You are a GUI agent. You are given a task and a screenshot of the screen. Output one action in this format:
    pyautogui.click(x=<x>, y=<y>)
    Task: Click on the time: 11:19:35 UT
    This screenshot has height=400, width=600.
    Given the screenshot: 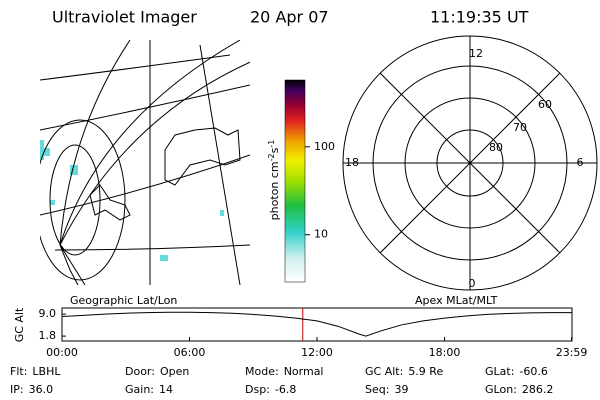 What is the action you would take?
    pyautogui.click(x=479, y=17)
    